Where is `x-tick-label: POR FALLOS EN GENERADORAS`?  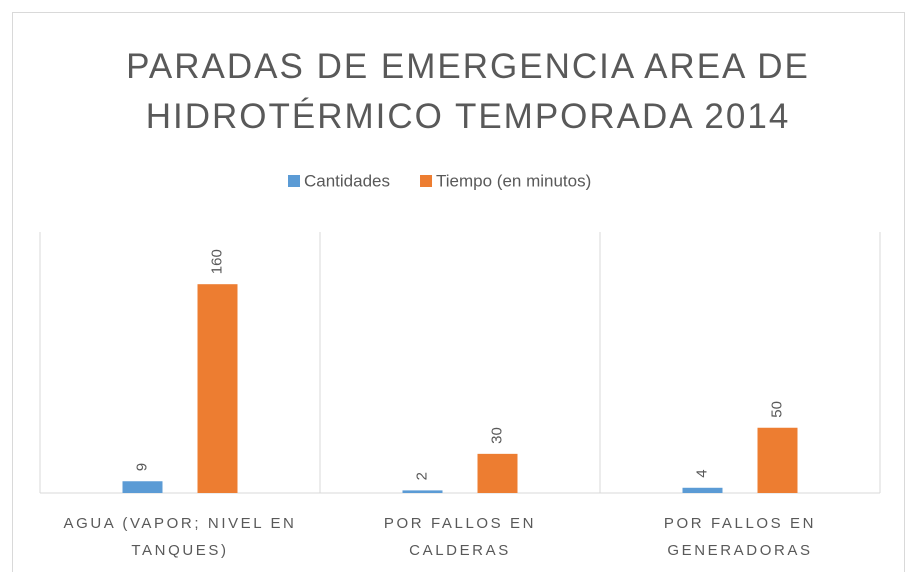
x-tick-label: POR FALLOS EN GENERADORAS is located at coordinates (740, 537).